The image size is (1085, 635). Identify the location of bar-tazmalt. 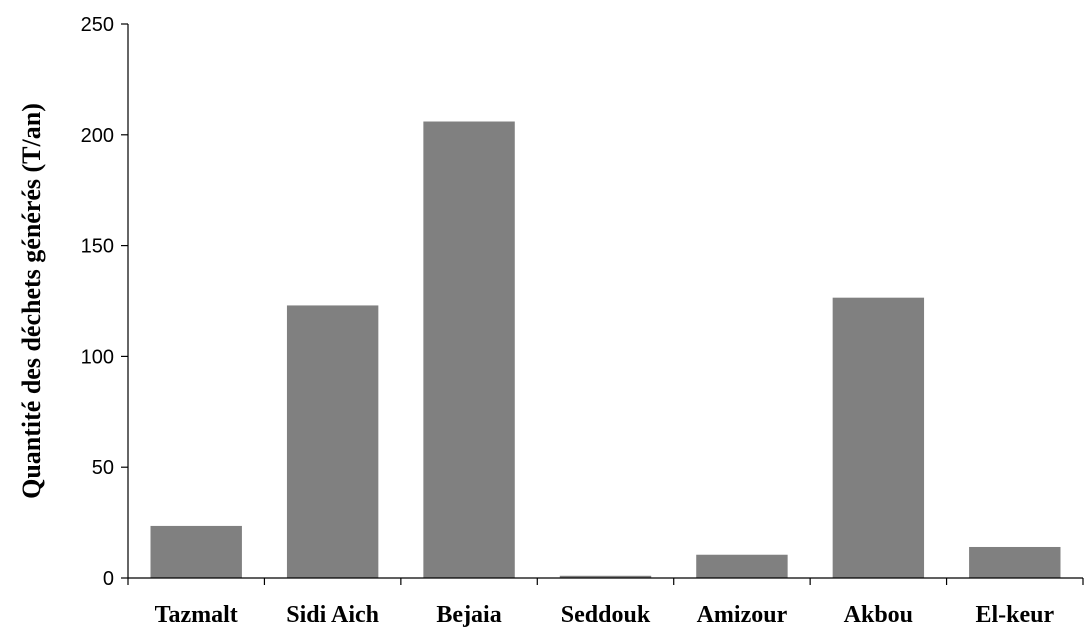
(196, 551).